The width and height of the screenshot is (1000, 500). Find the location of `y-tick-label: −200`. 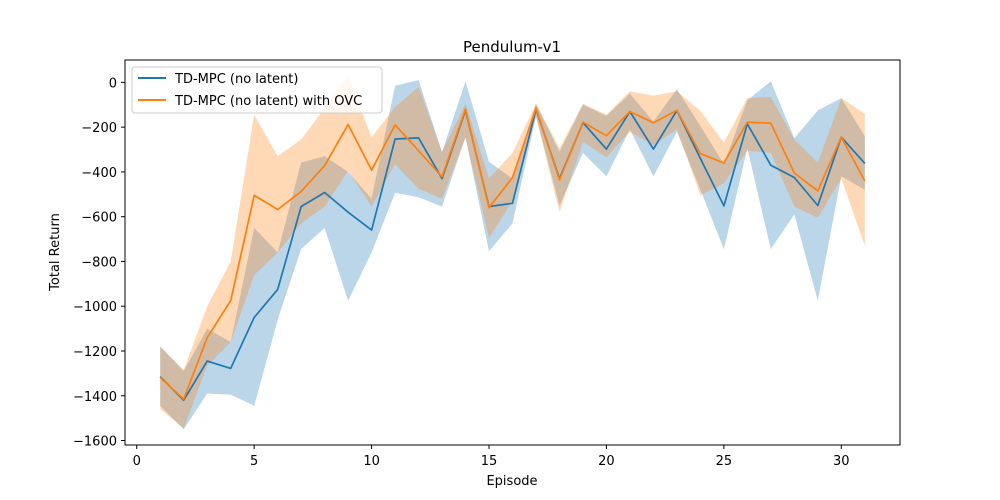

y-tick-label: −200 is located at coordinates (99, 128).